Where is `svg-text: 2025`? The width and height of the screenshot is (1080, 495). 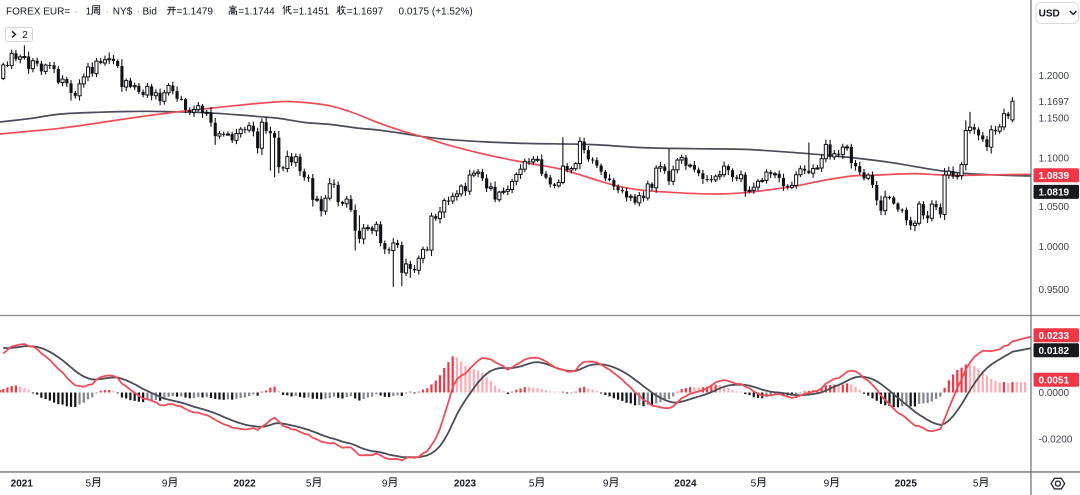
svg-text: 2025 is located at coordinates (906, 483).